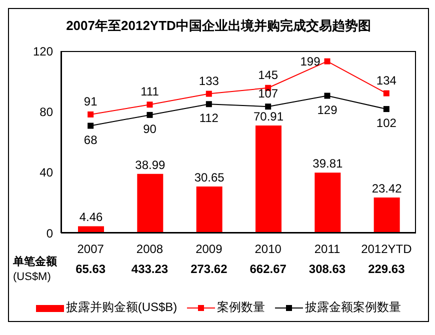  Describe the element at coordinates (91, 139) in the screenshot. I see `data-label: 68` at that location.